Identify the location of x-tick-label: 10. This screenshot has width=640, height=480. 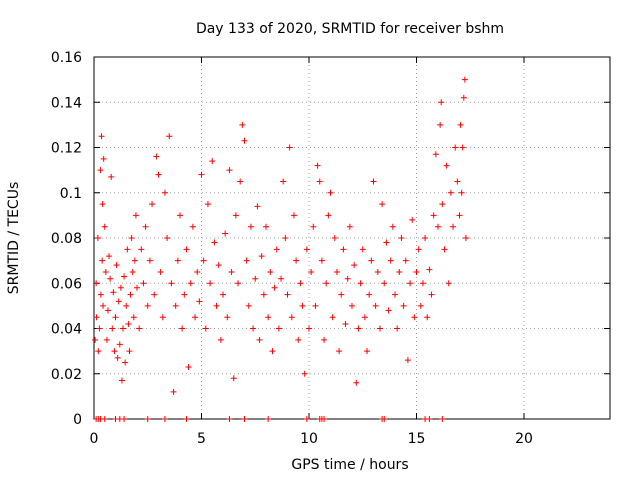
(309, 439).